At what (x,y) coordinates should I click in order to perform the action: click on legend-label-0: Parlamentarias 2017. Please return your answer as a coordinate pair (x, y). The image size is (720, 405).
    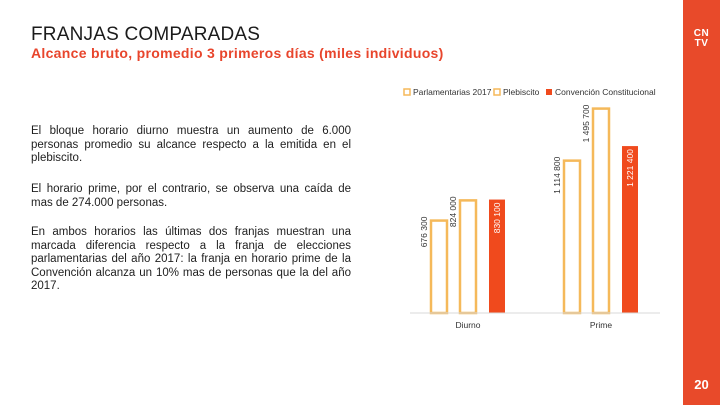
    Looking at the image, I should click on (452, 92).